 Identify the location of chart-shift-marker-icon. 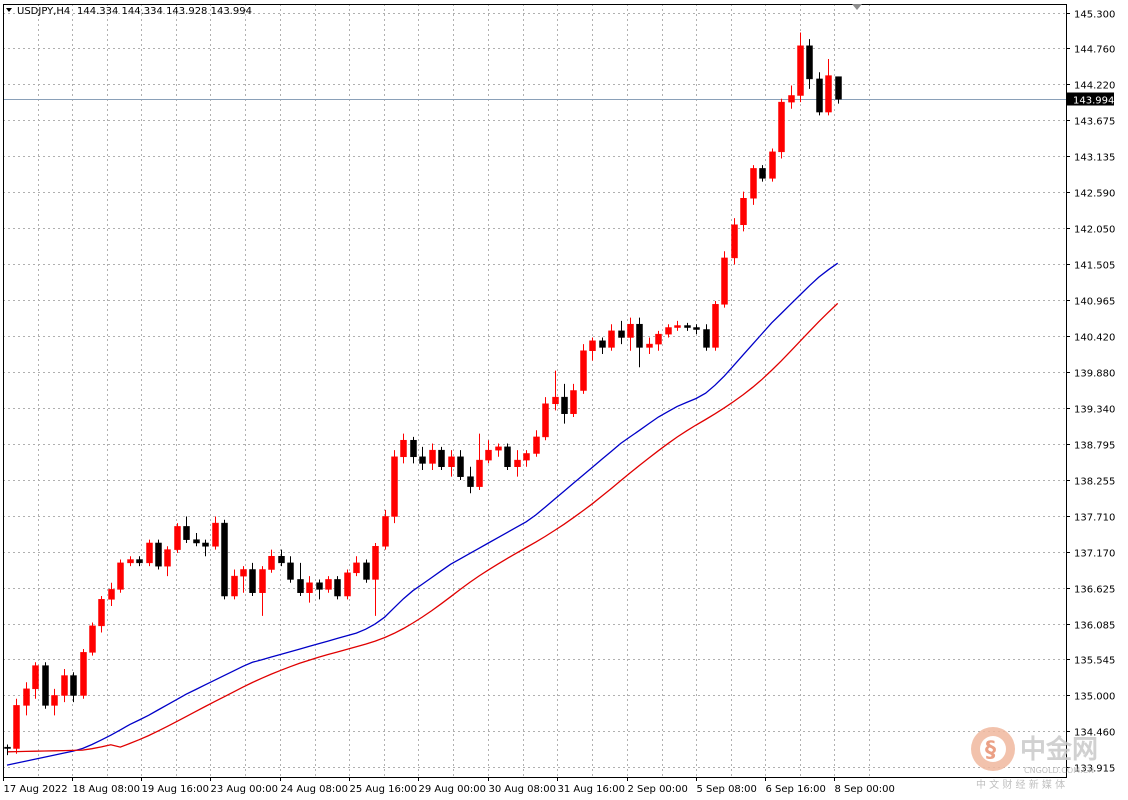
(857, 7).